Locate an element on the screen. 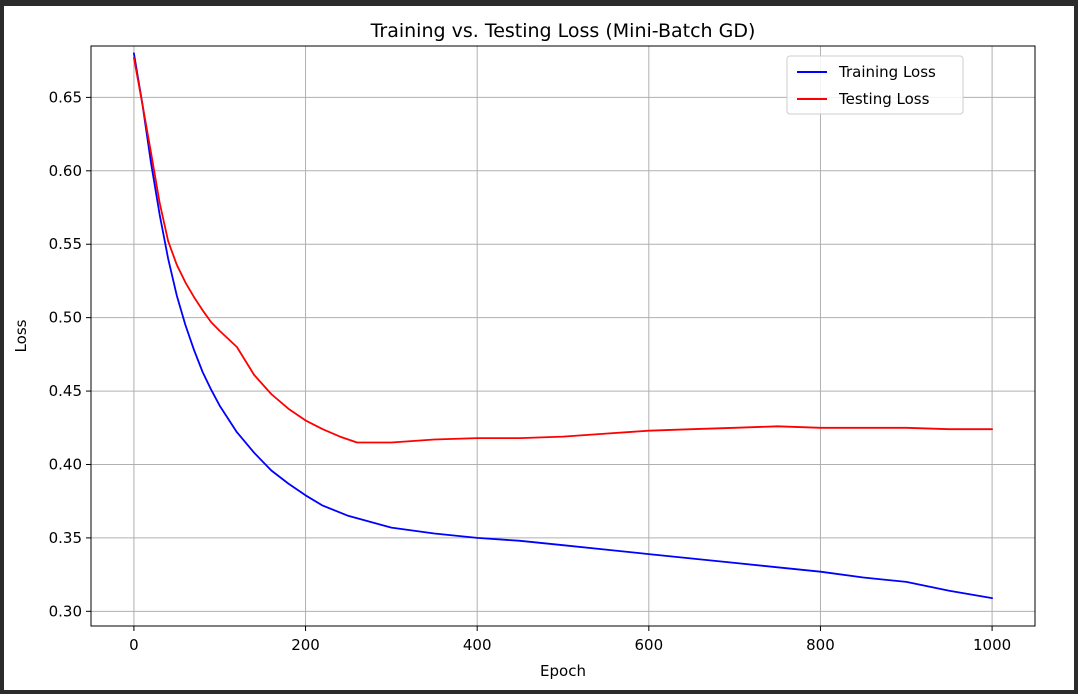 The height and width of the screenshot is (694, 1078). y-tick-label: 0.60 is located at coordinates (65, 171).